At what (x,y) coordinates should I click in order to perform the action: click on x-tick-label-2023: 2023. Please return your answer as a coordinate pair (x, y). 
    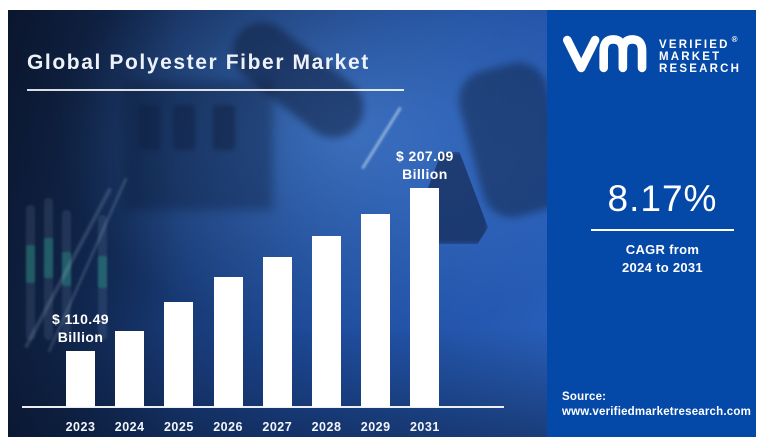
    Looking at the image, I should click on (80, 427).